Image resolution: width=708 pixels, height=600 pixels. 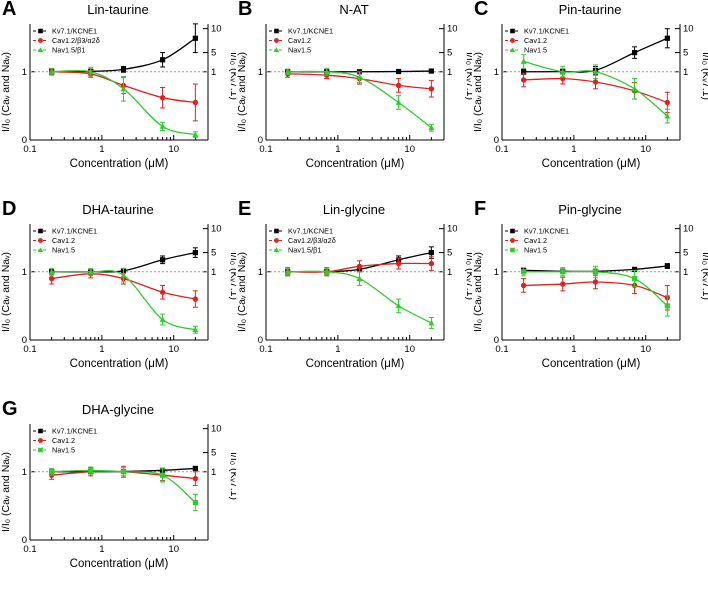 I want to click on series-Cav1.2, so click(x=595, y=292).